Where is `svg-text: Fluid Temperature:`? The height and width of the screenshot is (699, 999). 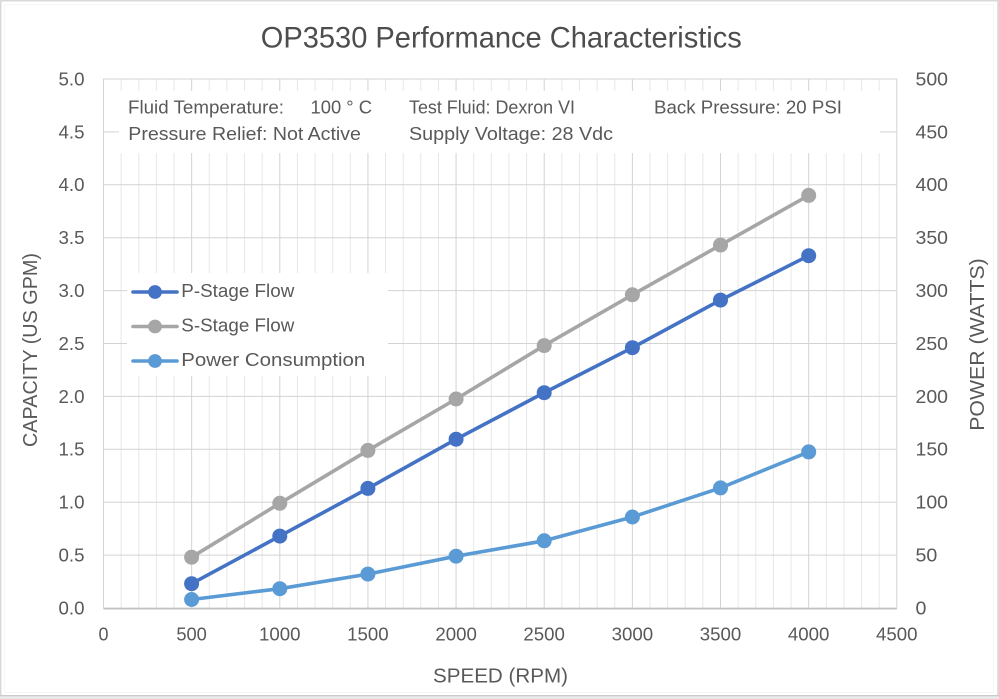
svg-text: Fluid Temperature: is located at coordinates (206, 107).